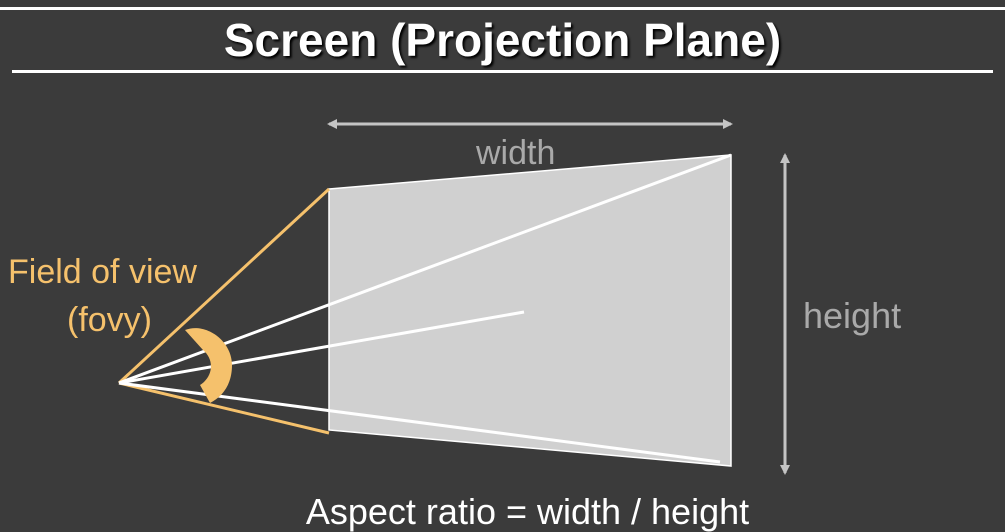 Image resolution: width=1005 pixels, height=532 pixels. Describe the element at coordinates (224, 286) in the screenshot. I see `fov-edge-top` at that location.